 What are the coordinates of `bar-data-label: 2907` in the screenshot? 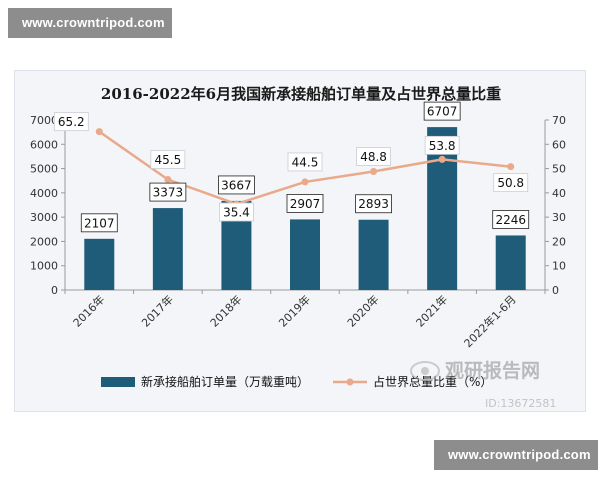 It's located at (305, 204).